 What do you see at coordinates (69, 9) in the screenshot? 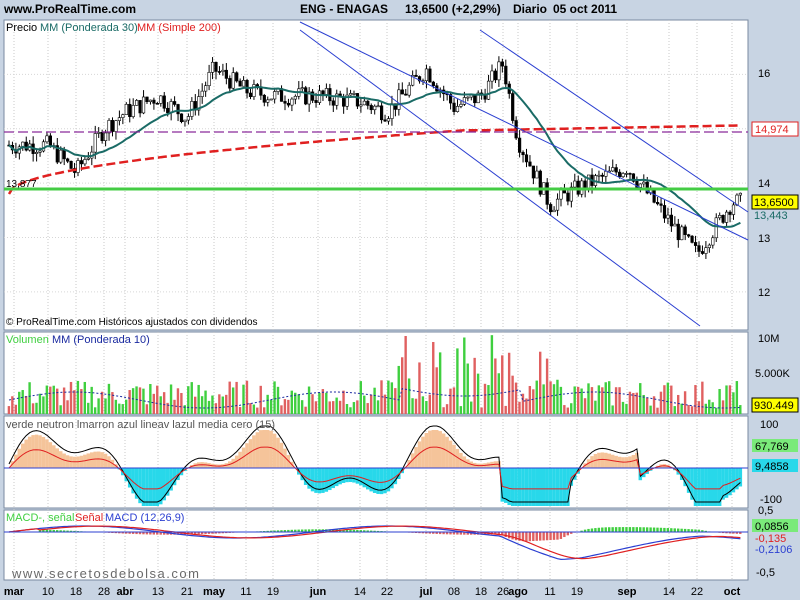
I see `site-title: www.ProRealTime.com` at bounding box center [69, 9].